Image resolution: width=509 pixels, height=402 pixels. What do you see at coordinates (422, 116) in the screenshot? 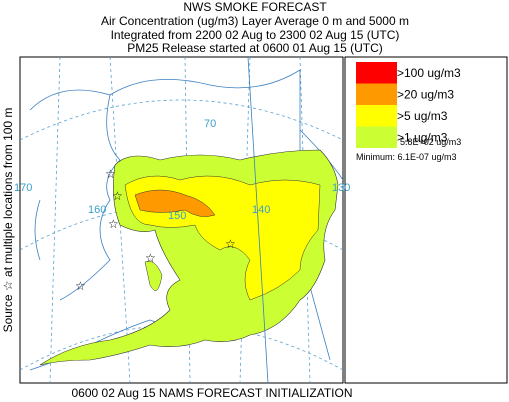
I see `legend-label: >5 ug/m3` at bounding box center [422, 116].